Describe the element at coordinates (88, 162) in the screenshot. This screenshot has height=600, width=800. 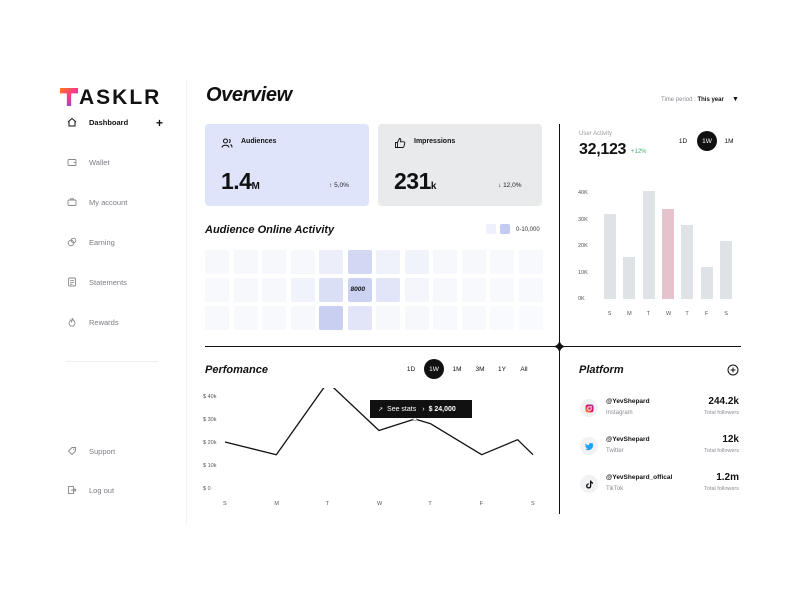
I see `sidebar-item-wallet: Wallet` at that location.